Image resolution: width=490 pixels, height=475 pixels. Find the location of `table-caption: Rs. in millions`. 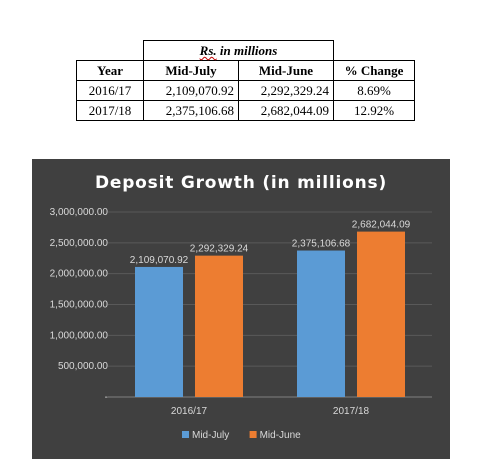

table-caption: Rs. in millions is located at coordinates (238, 50).